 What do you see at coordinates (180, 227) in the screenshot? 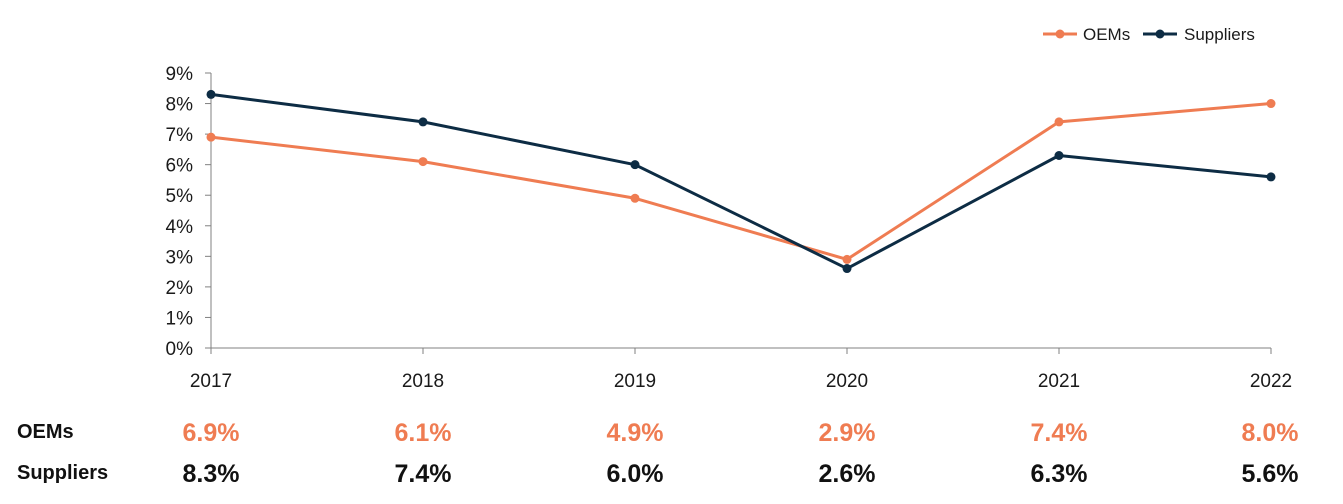
I see `y-tick-label: 4%` at bounding box center [180, 227].